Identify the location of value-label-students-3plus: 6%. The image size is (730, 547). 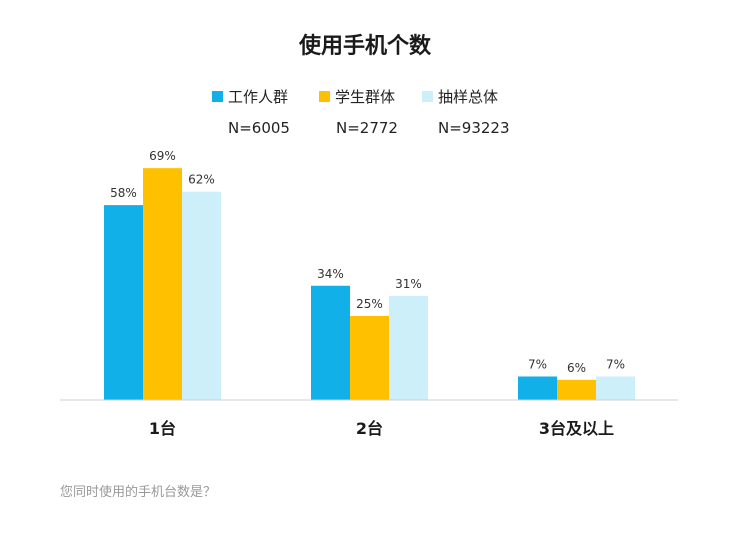
(576, 368).